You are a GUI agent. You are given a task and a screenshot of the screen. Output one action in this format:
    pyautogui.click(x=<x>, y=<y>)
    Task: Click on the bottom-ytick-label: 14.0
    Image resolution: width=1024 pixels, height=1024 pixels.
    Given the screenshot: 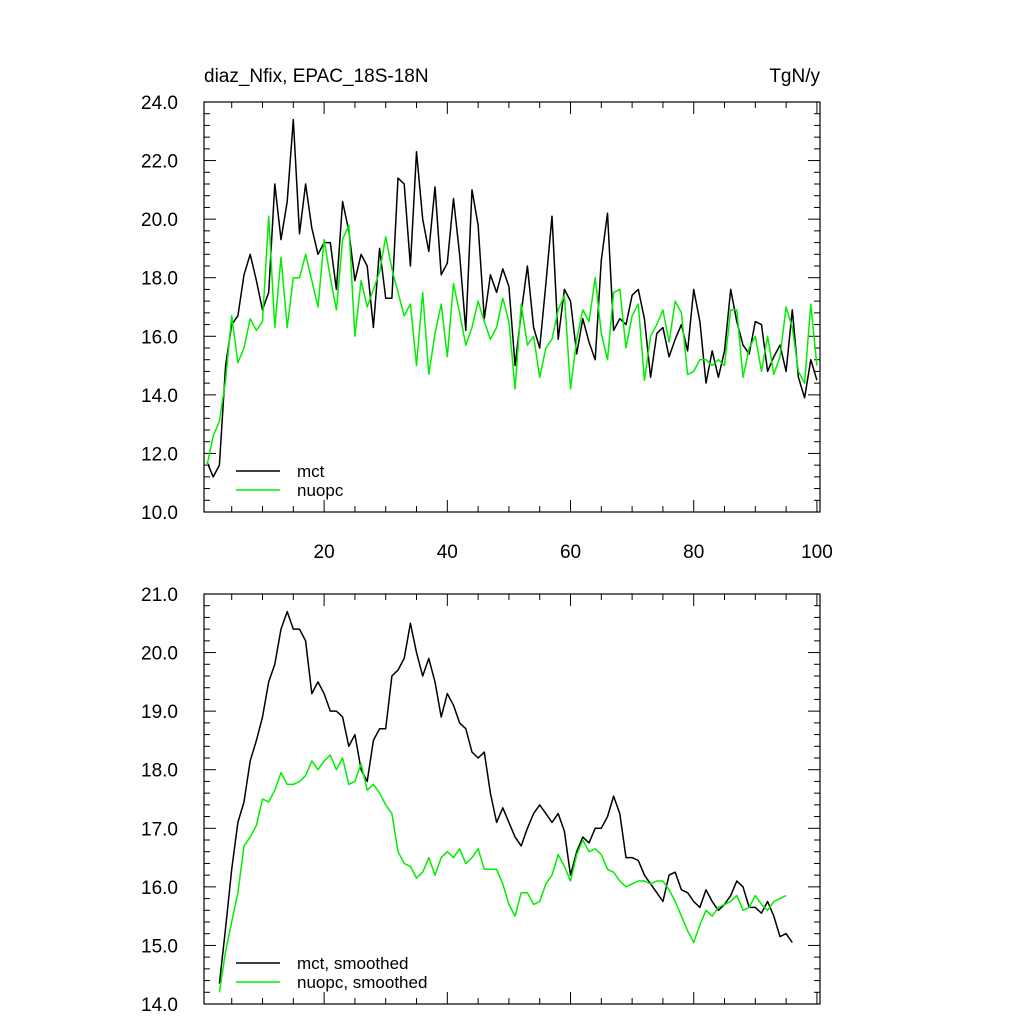 What is the action you would take?
    pyautogui.click(x=159, y=1005)
    